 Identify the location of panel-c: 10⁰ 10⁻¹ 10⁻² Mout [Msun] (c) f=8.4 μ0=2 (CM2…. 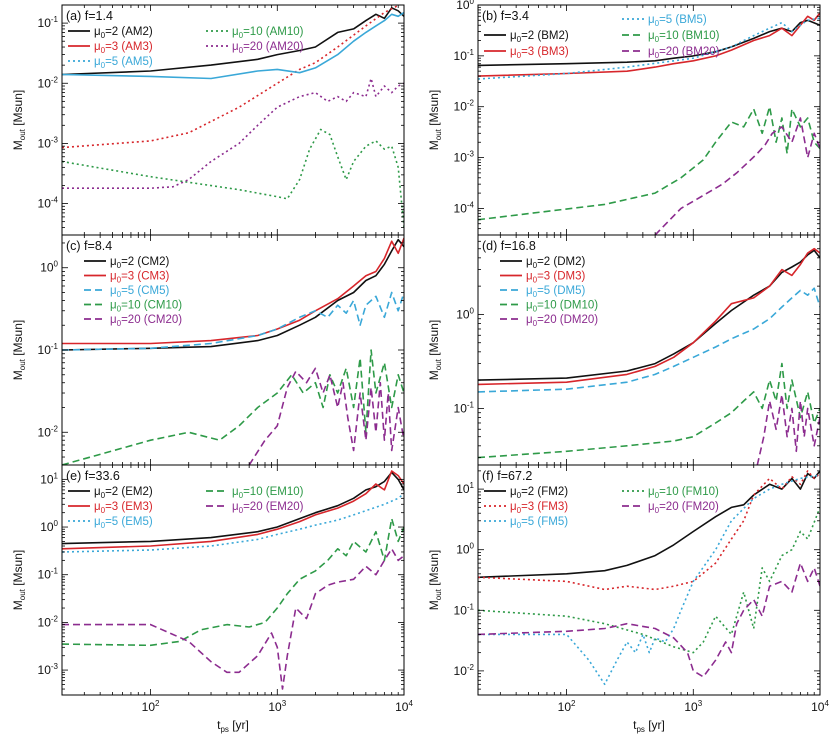
(208, 350).